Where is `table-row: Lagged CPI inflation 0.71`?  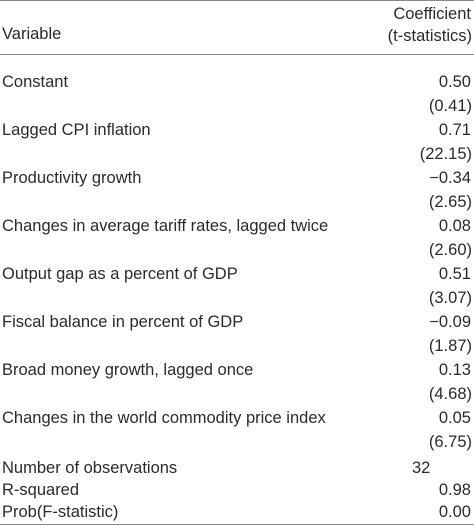
table-row: Lagged CPI inflation 0.71 is located at coordinates (237, 130).